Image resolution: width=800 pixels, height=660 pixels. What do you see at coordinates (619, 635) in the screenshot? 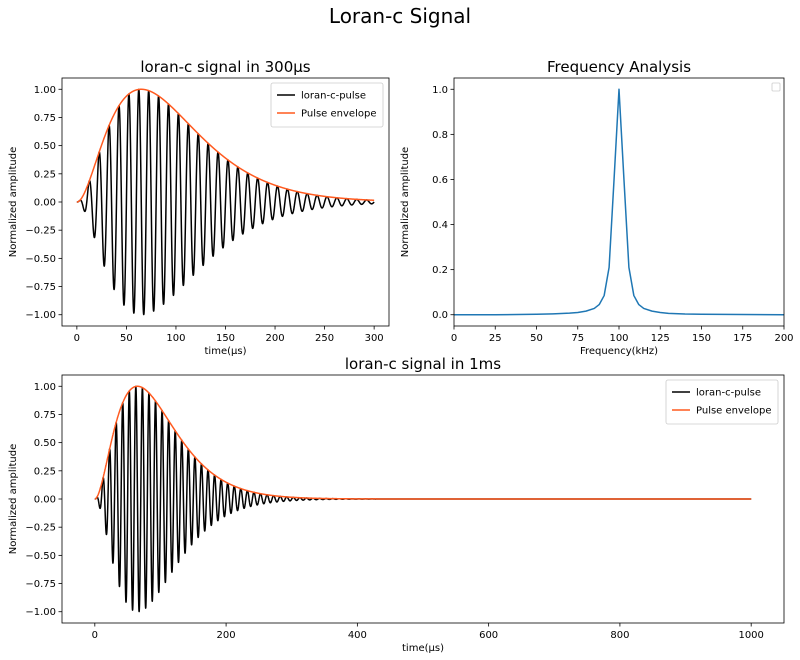
I see `x-tick-label: 800` at bounding box center [619, 635].